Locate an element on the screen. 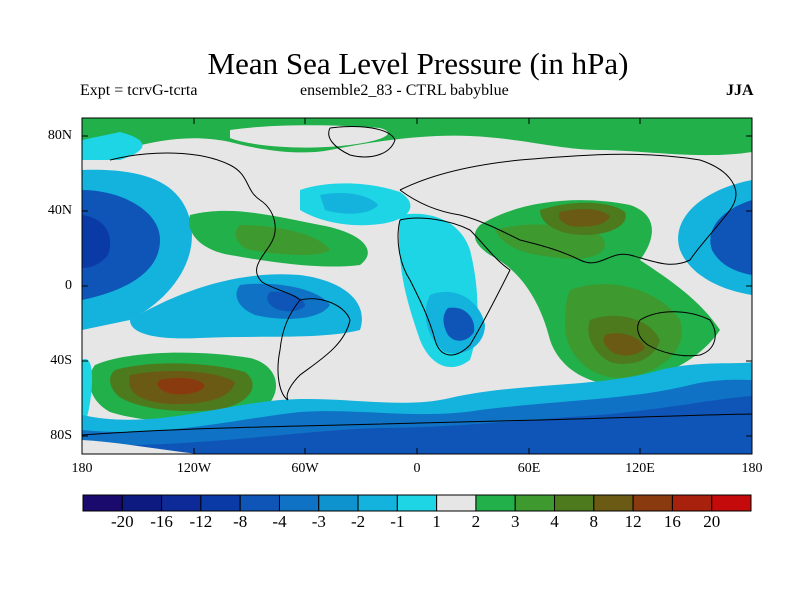 The height and width of the screenshot is (600, 800). lon-label-120e: 120E is located at coordinates (640, 468).